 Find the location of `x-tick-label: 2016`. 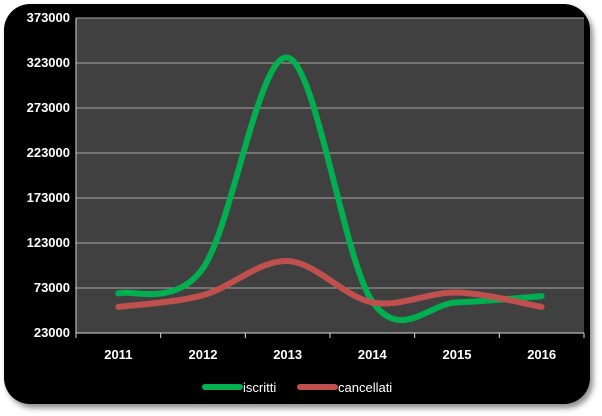

x-tick-label: 2016 is located at coordinates (541, 354).